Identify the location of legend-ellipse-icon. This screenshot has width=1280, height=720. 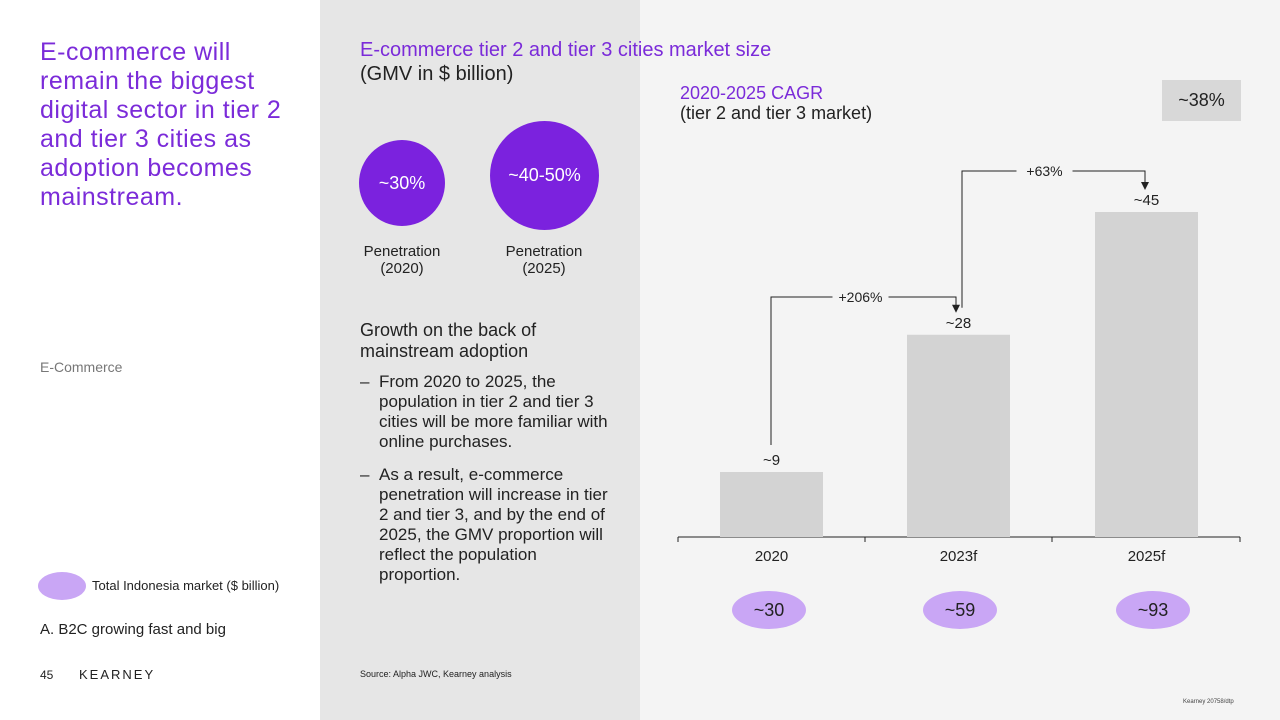
(62, 586).